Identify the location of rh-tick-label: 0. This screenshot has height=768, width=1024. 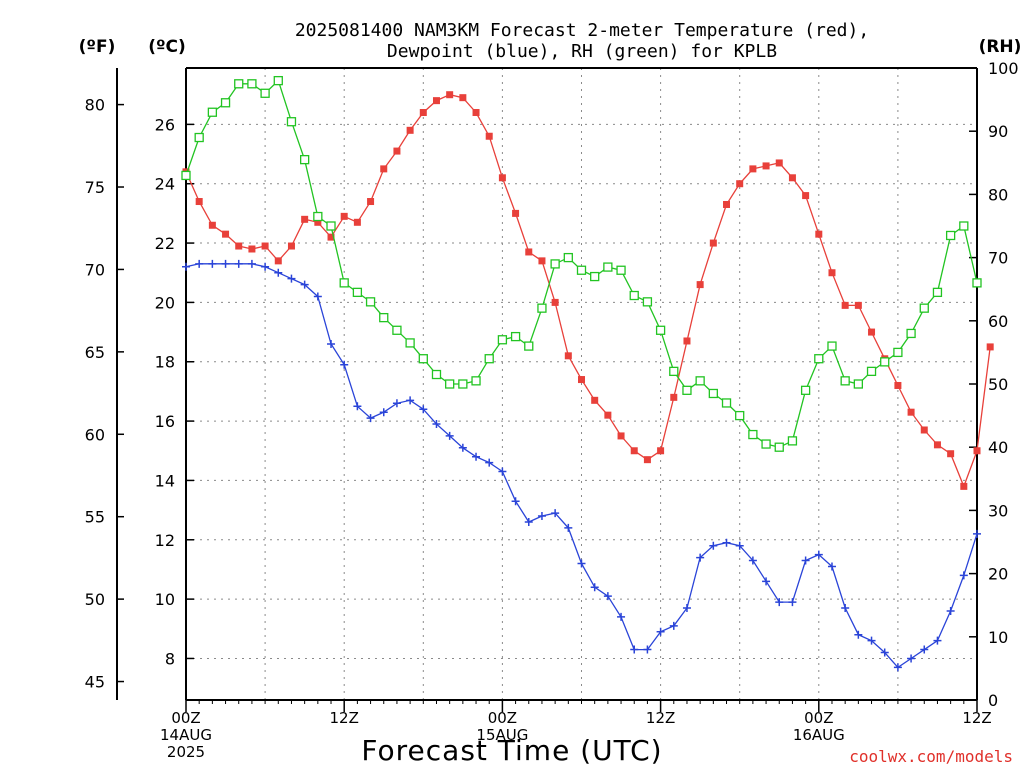
(993, 700).